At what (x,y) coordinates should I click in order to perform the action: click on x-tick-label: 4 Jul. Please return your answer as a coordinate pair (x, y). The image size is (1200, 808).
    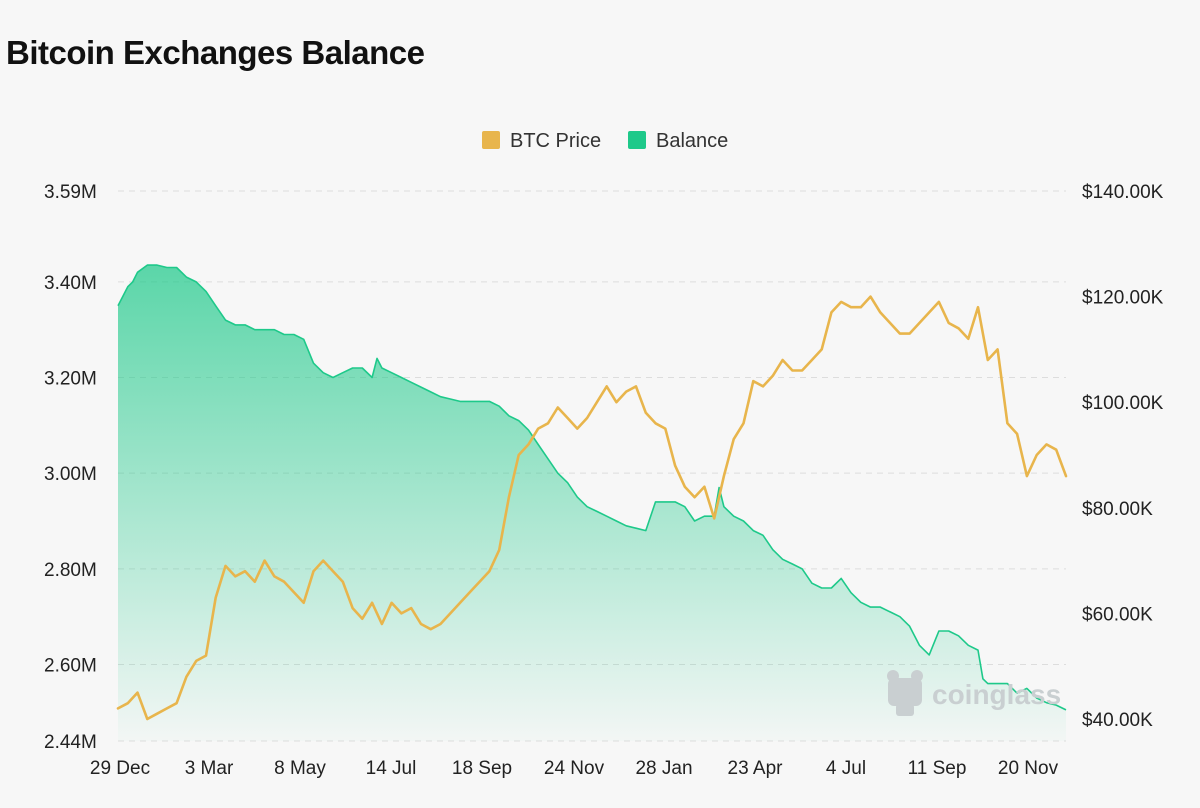
    Looking at the image, I should click on (846, 768).